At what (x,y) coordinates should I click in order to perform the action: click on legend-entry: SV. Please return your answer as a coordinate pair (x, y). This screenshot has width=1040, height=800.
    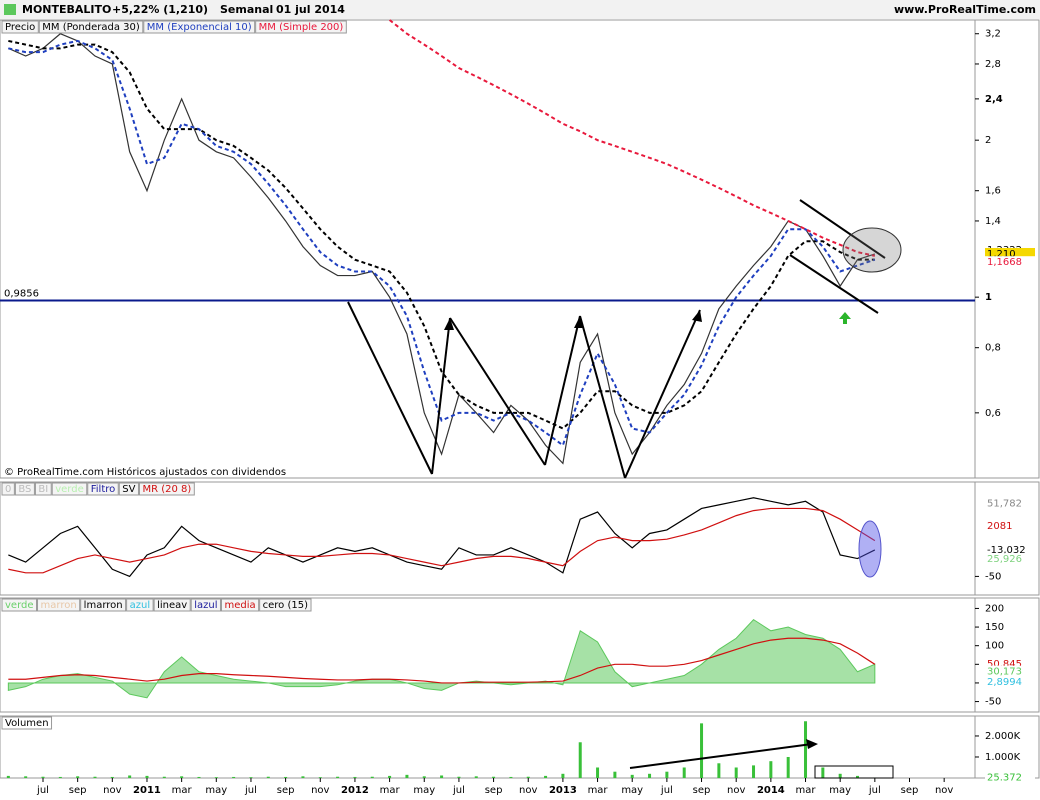
    Looking at the image, I should click on (128, 489).